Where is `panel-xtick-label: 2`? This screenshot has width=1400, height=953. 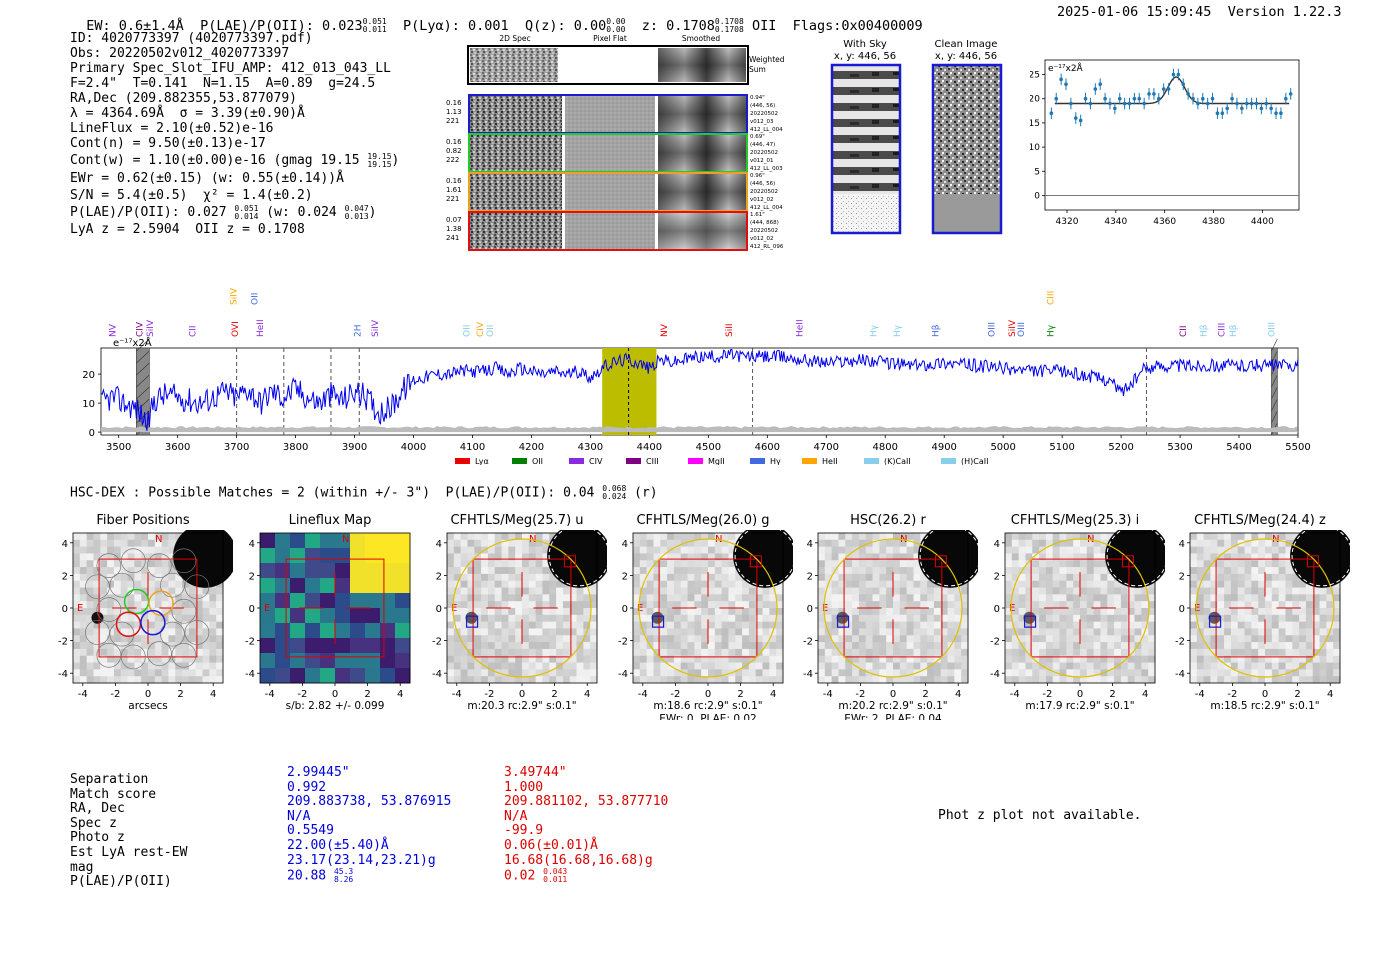 panel-xtick-label: 2 is located at coordinates (180, 694).